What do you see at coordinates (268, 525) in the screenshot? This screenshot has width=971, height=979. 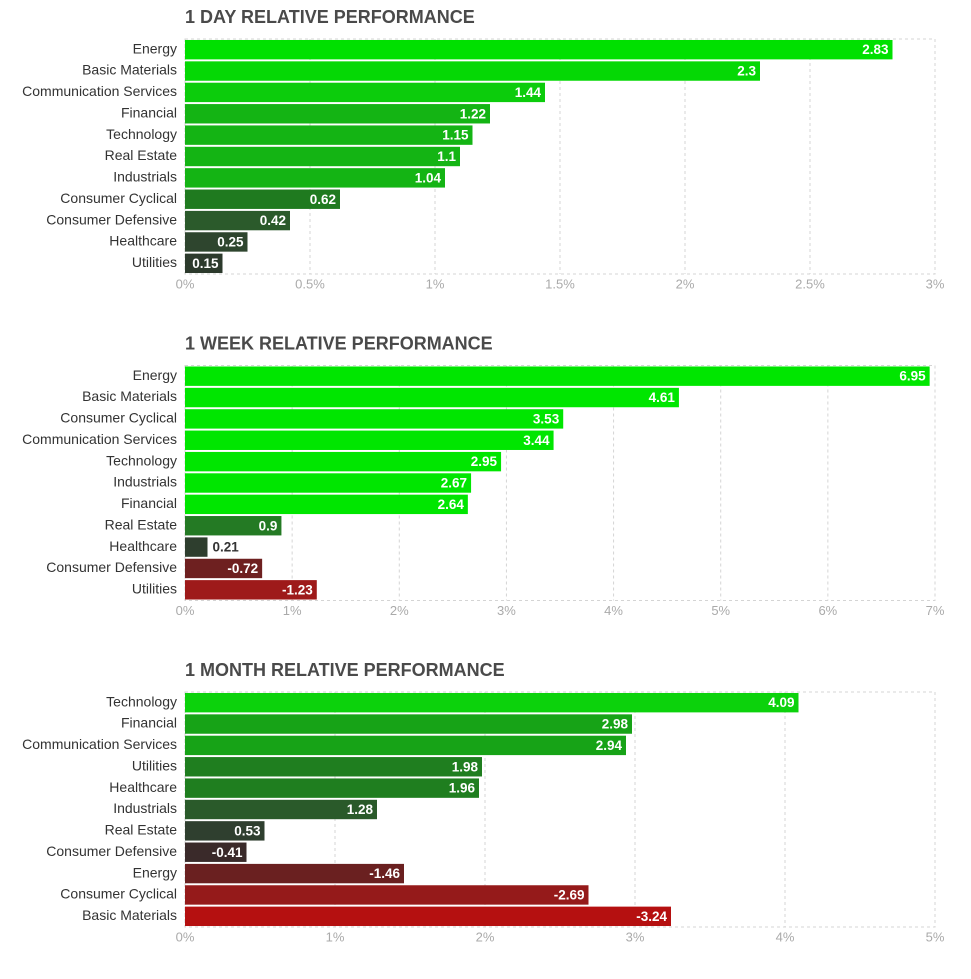 I see `value-label: 0.9` at bounding box center [268, 525].